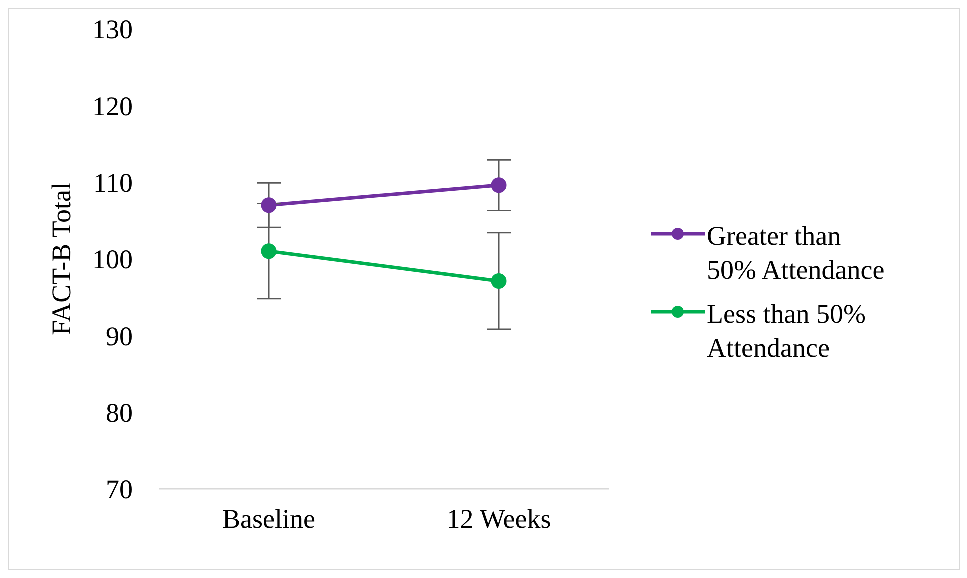 The image size is (967, 578). What do you see at coordinates (61, 259) in the screenshot?
I see `y-axis-title: FACT-B Total` at bounding box center [61, 259].